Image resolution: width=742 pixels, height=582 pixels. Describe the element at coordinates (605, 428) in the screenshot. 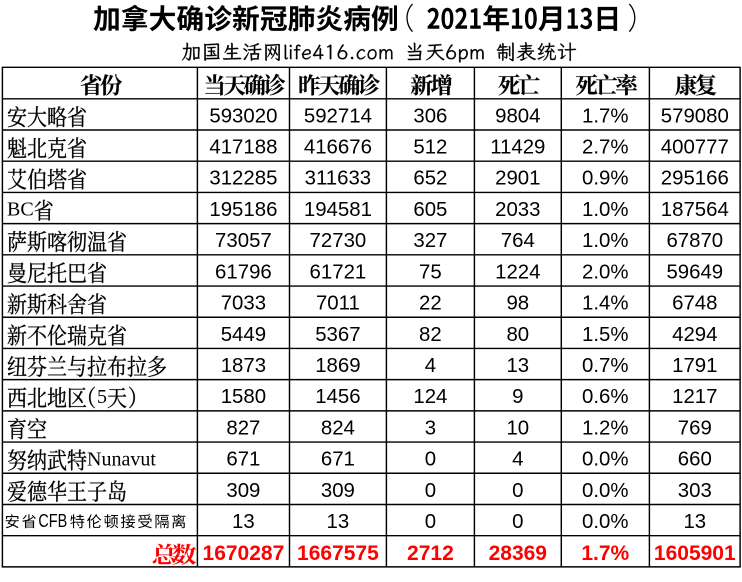

I see `svg-text: 1.2%` at that location.